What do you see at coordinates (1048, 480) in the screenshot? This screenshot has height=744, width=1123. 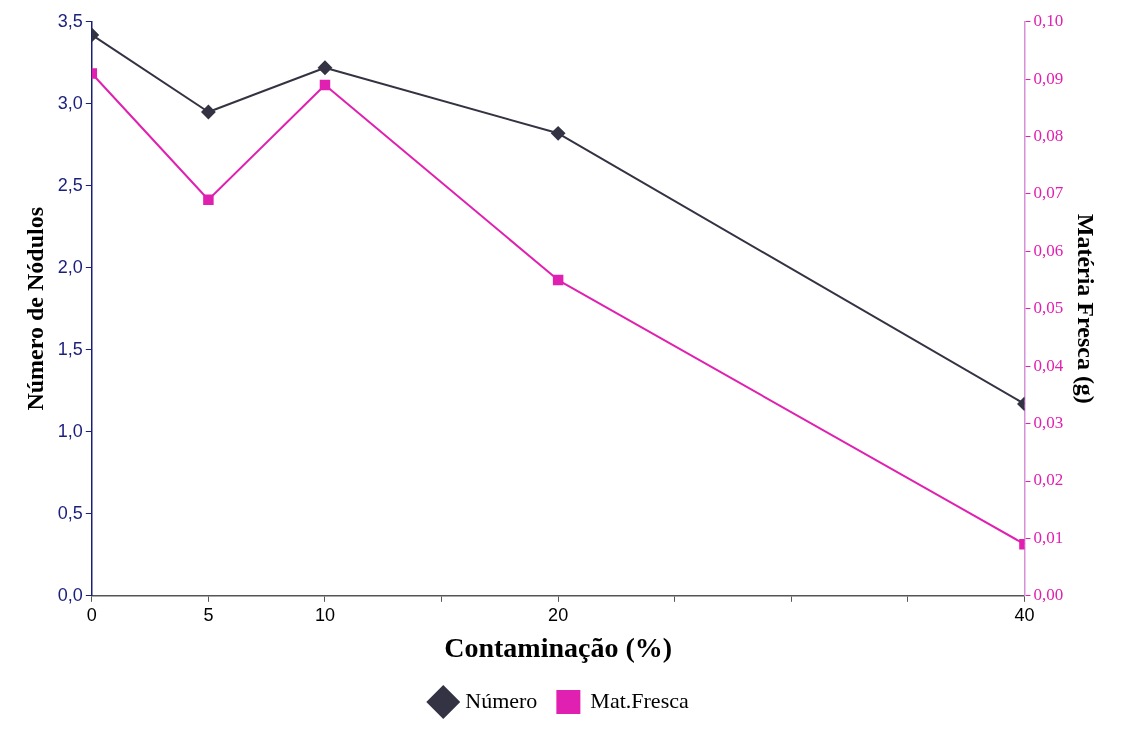 I see `y2-tick-label: 0,02` at bounding box center [1048, 480].